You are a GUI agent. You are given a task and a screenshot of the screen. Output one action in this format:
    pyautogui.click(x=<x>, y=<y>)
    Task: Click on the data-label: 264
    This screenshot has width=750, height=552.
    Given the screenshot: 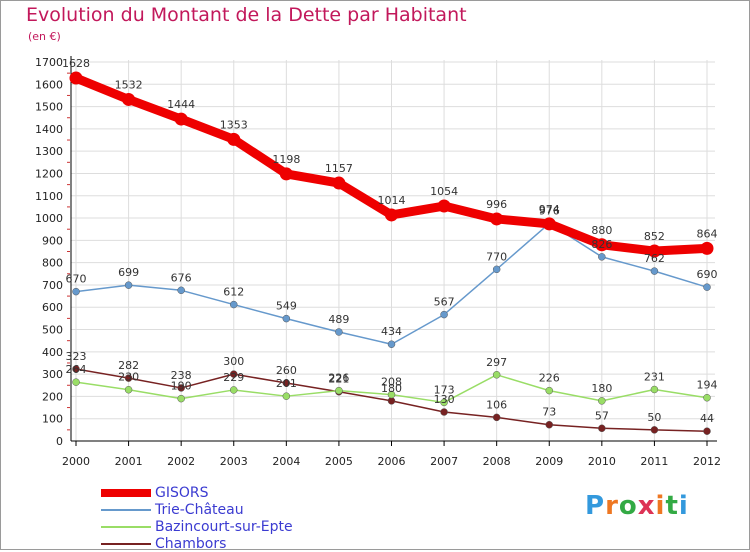 What is the action you would take?
    pyautogui.click(x=76, y=369)
    